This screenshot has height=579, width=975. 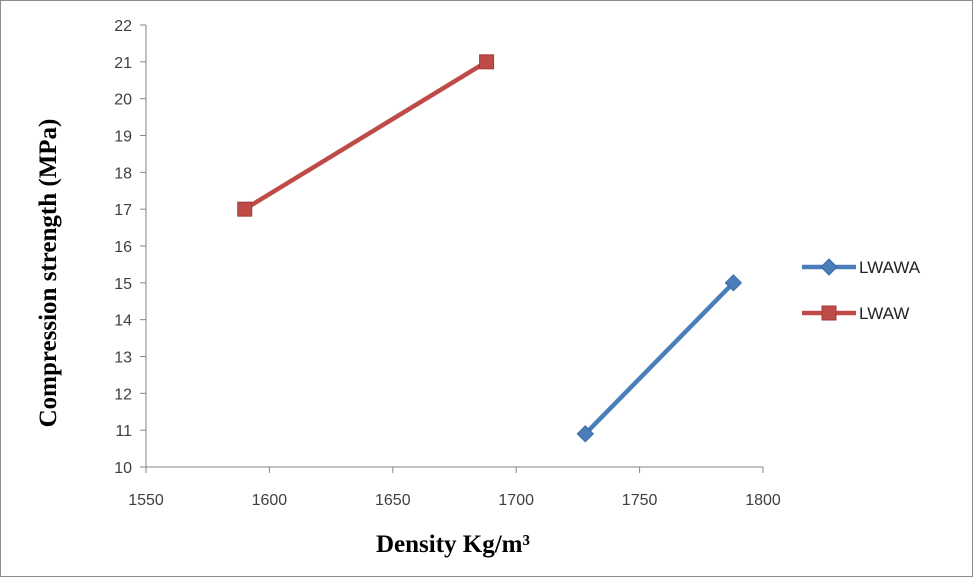 I want to click on y-tick-label: 18, so click(x=123, y=173).